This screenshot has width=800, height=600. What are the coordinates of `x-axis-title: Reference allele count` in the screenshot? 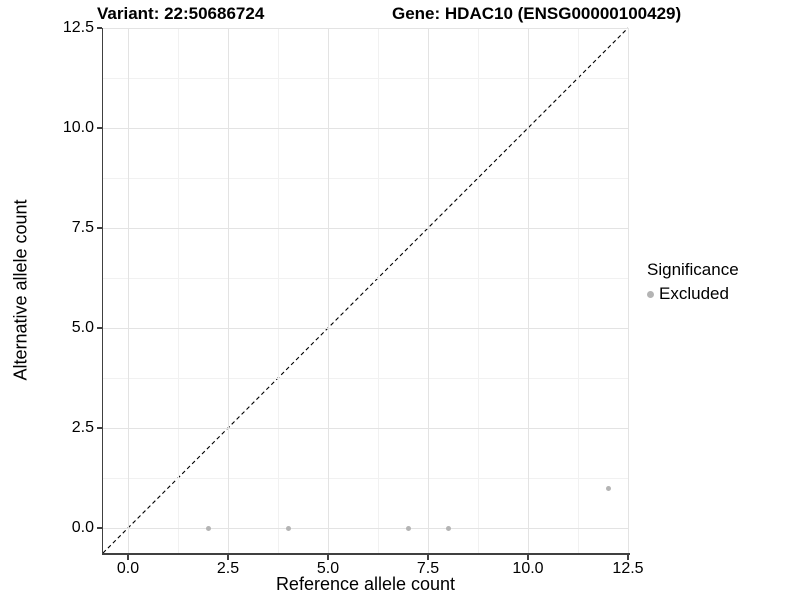 It's located at (365, 584).